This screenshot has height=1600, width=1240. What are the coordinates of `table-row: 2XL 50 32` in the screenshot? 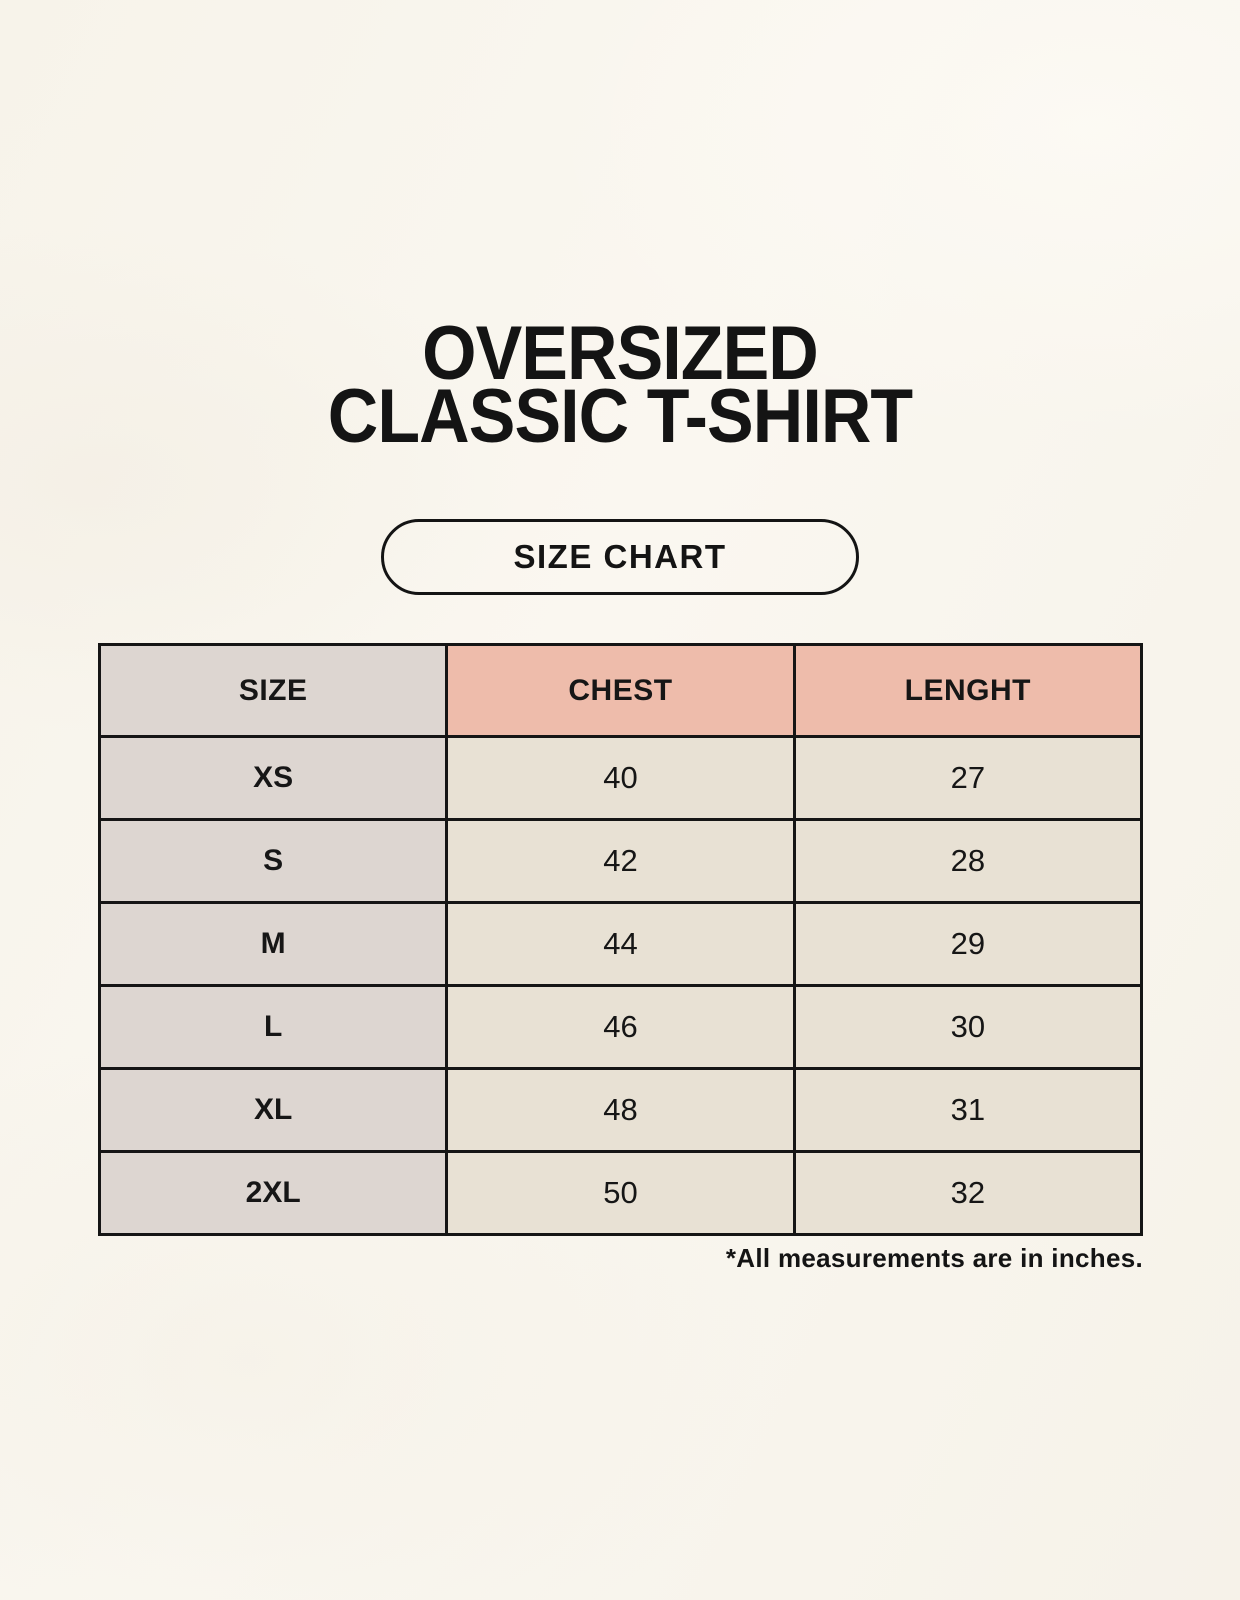 It's located at (620, 1193).